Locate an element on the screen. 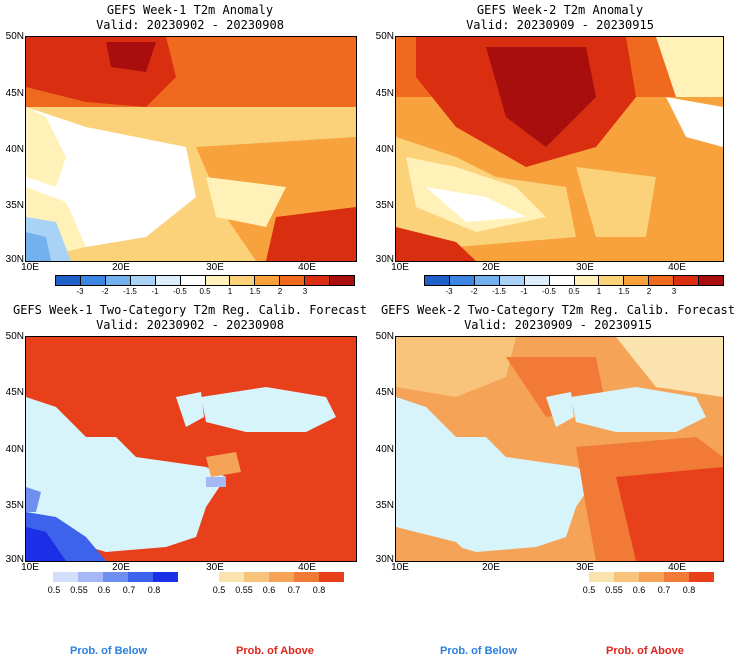 The image size is (740, 662). panel4-prob-below-label: Prob. of Below is located at coordinates (478, 651).